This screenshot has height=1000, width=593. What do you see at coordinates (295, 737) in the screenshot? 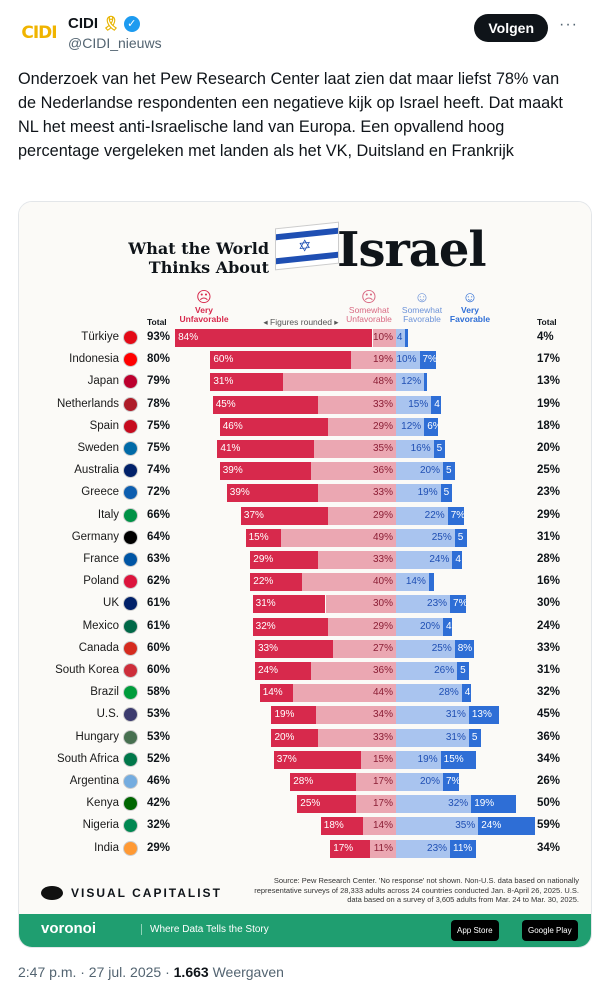
I see `bar-very-unfavorable: 20%` at bounding box center [295, 737].